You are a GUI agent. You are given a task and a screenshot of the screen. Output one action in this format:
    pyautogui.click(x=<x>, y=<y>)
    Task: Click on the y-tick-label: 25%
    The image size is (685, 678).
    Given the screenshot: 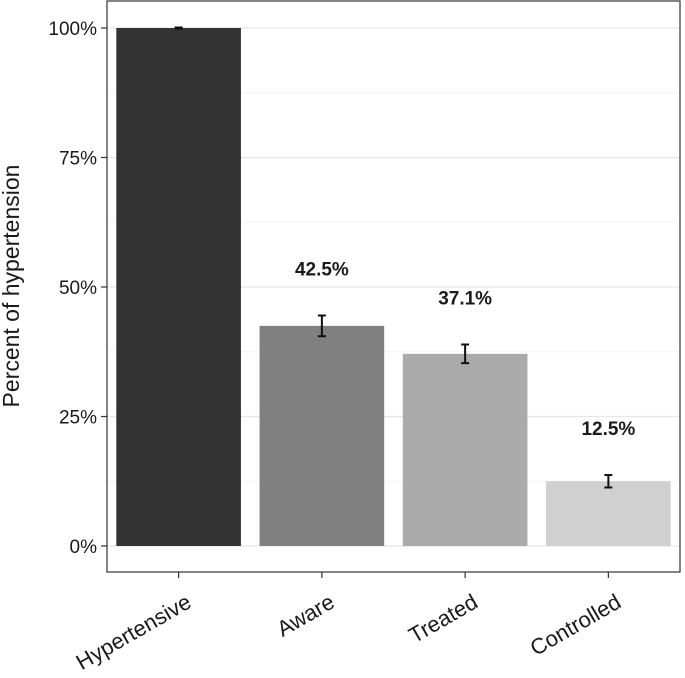 What is the action you would take?
    pyautogui.click(x=78, y=418)
    